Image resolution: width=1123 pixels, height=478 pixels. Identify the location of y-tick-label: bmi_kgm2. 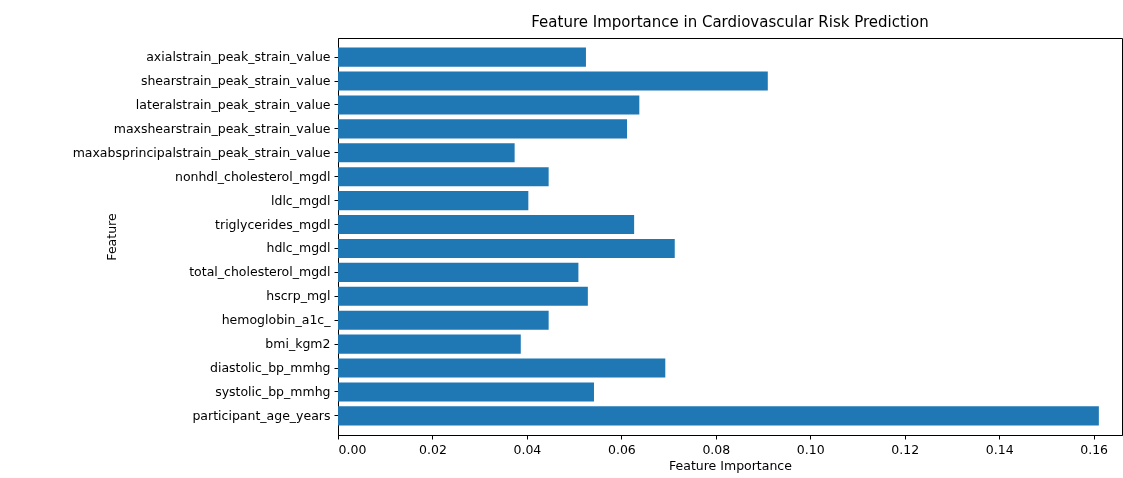
(298, 344).